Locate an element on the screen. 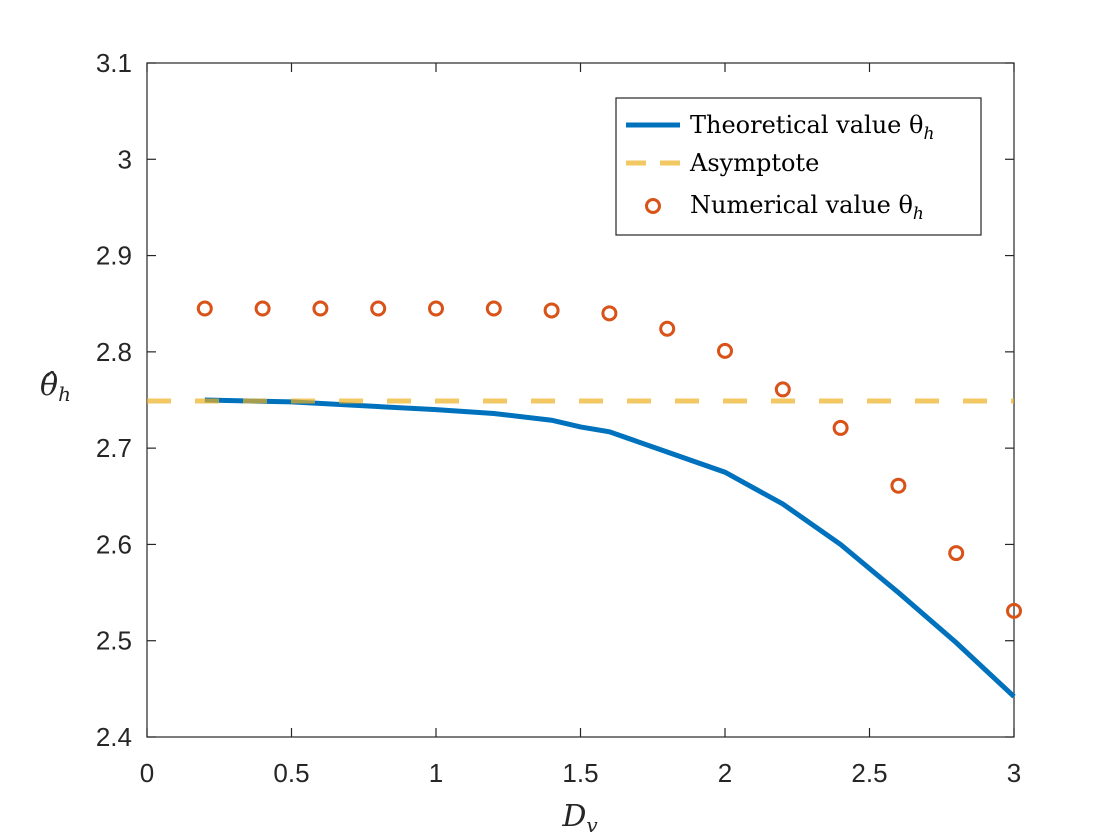 The image size is (1120, 840). y-tick-label: 2.6 is located at coordinates (114, 544).